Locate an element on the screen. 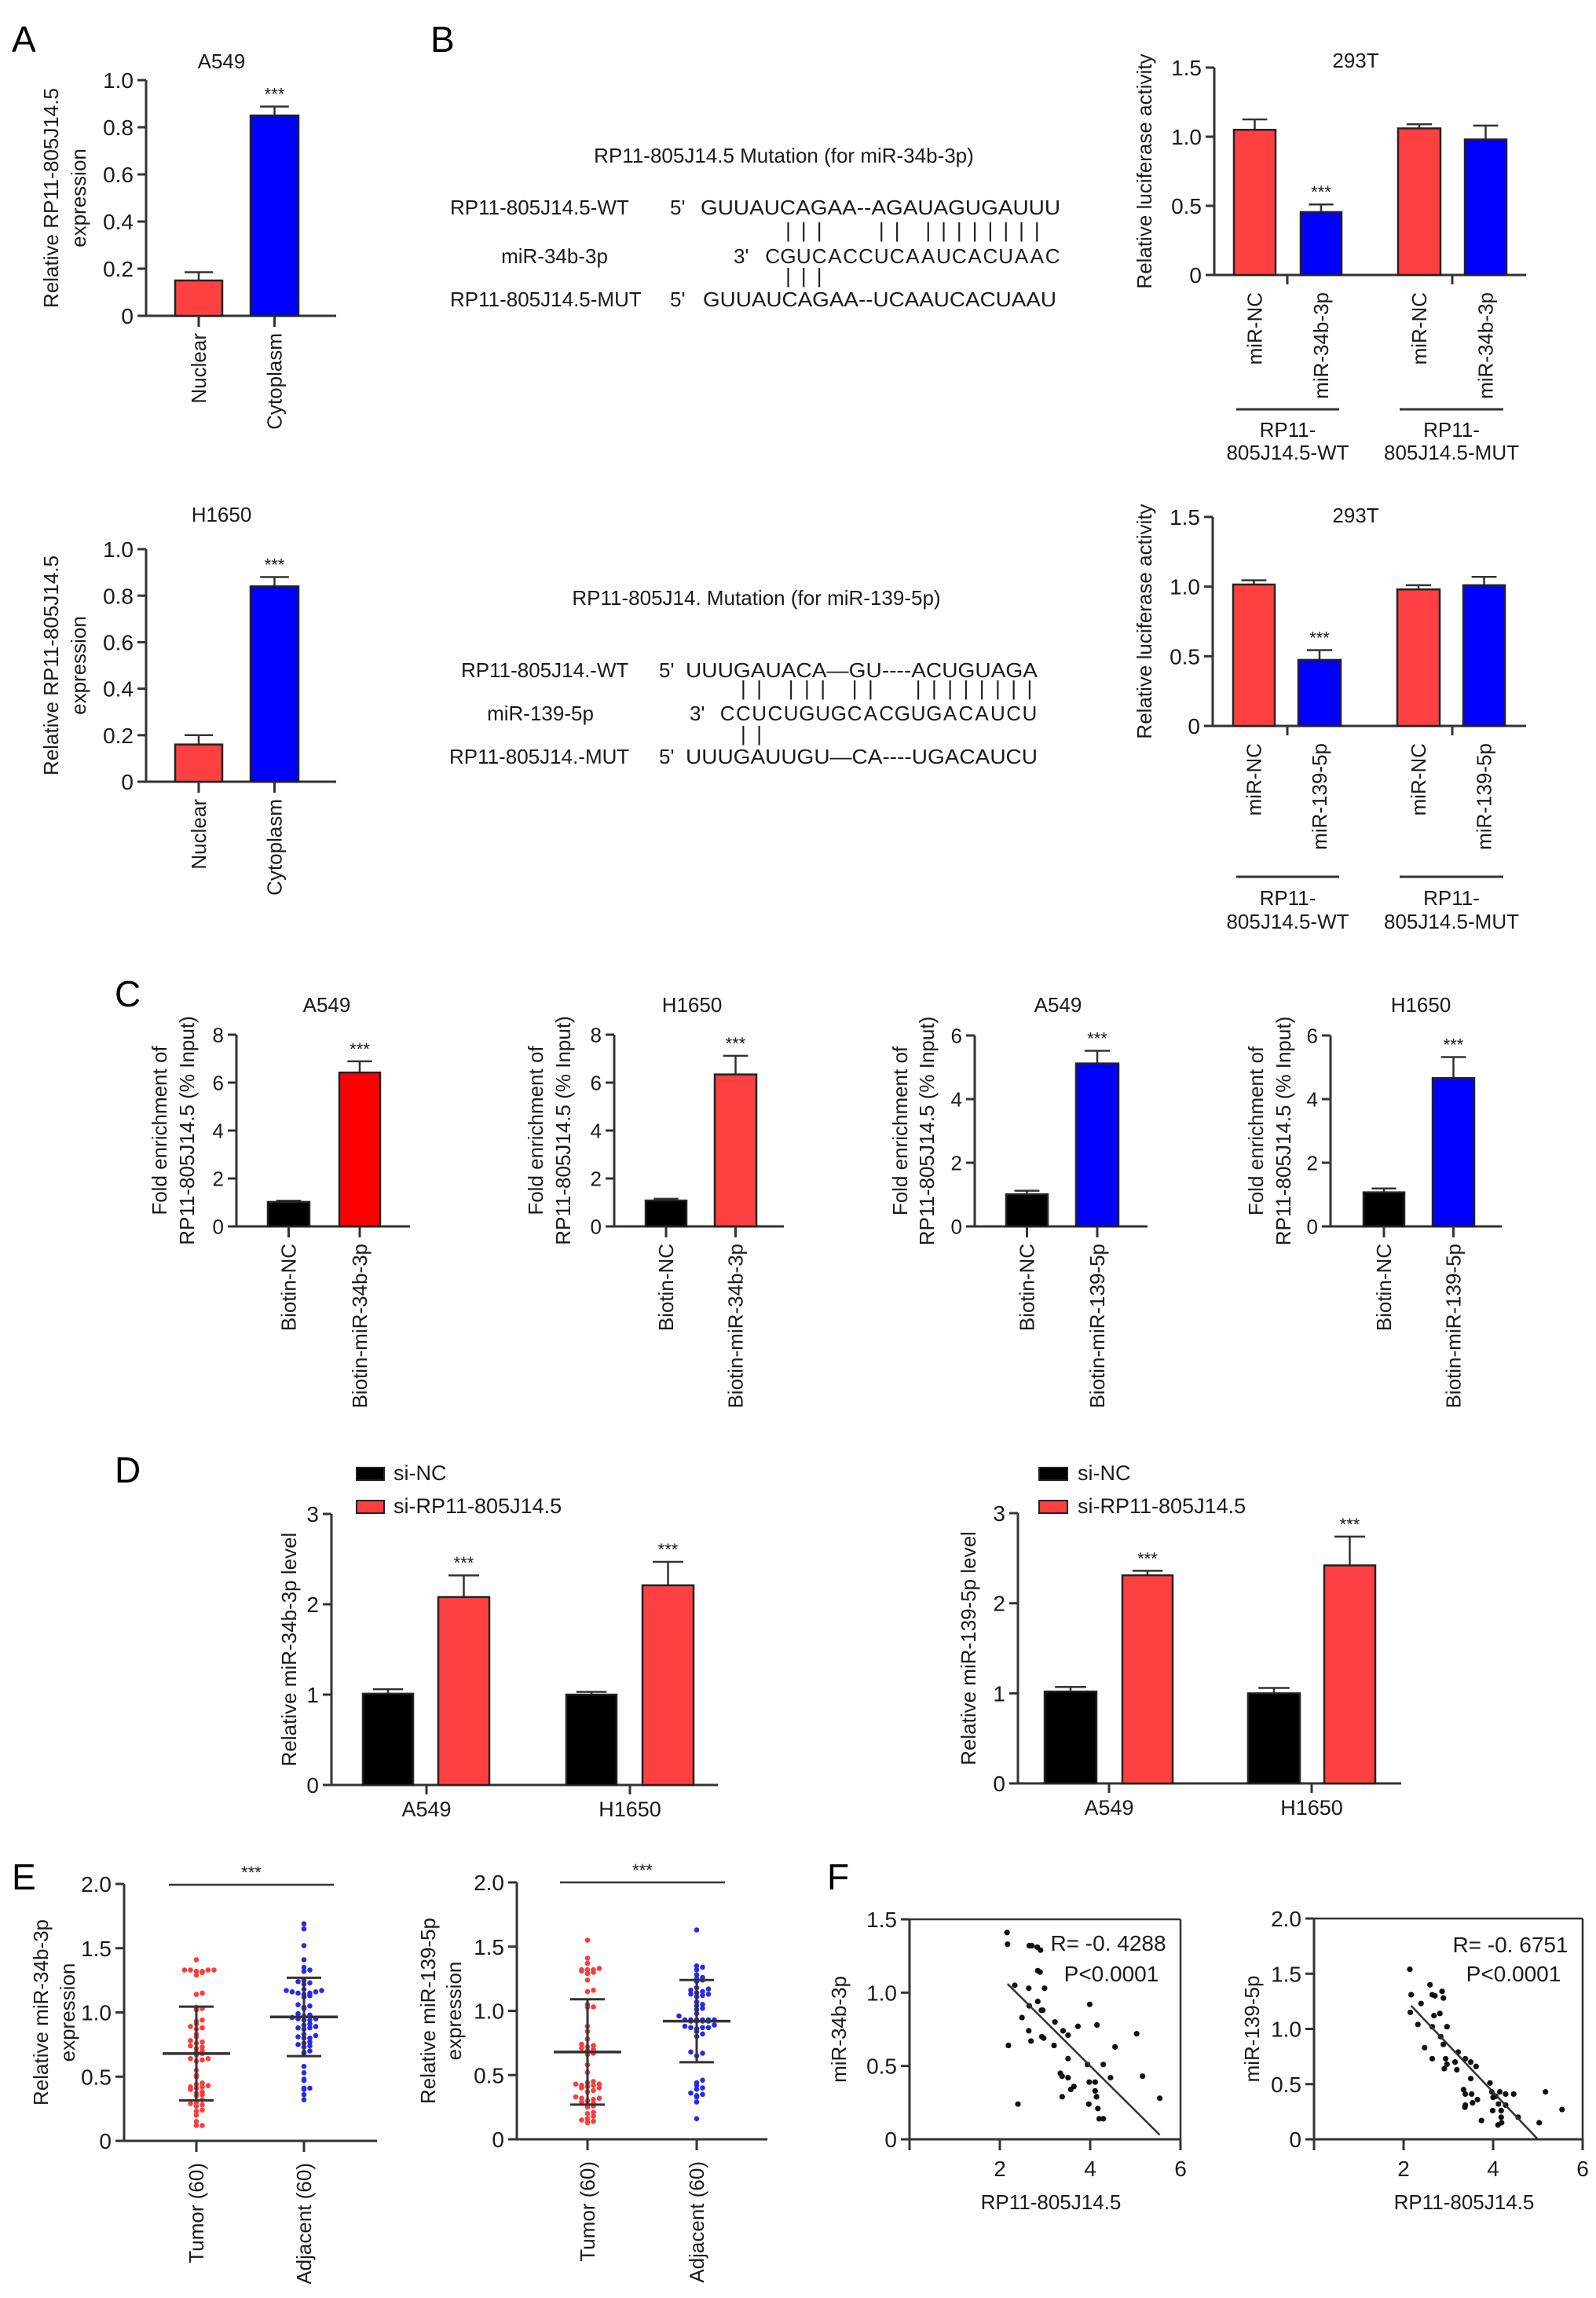 This screenshot has height=2298, width=1596. legend-label: si-NC is located at coordinates (1104, 1473).